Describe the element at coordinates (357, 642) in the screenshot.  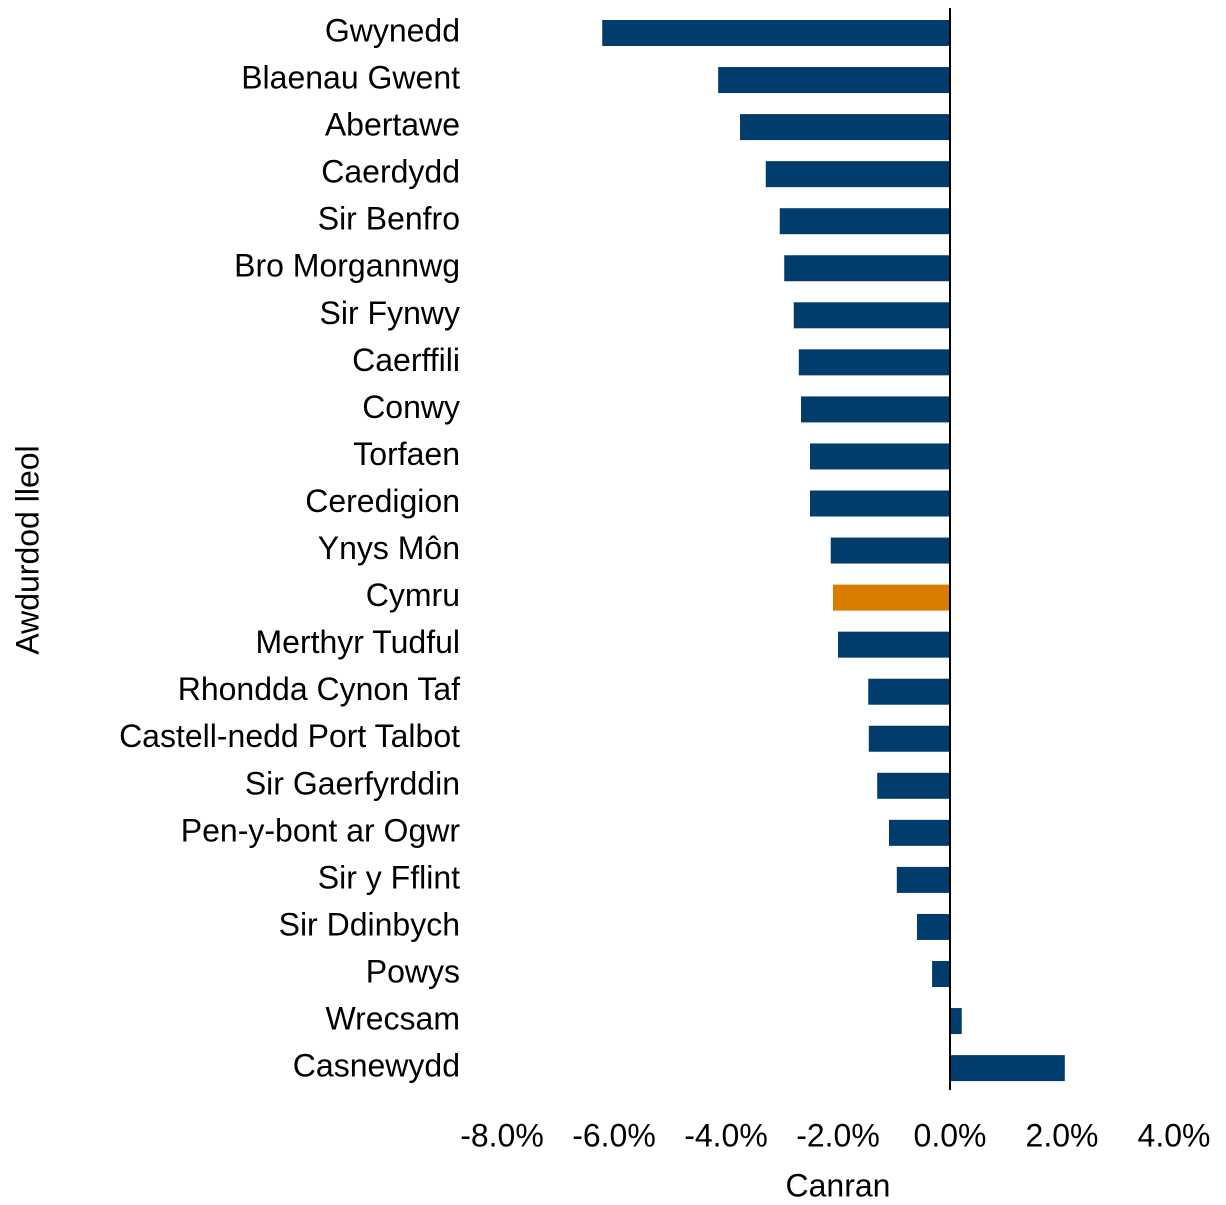
I see `y-tick-label: Merthyr Tudful` at that location.